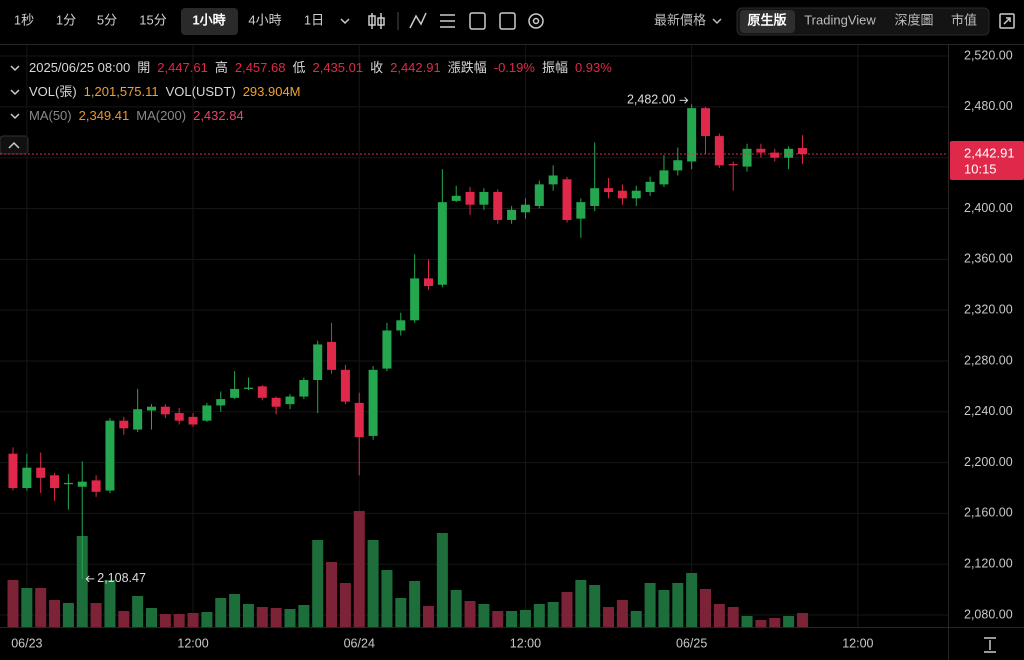  I want to click on interval-tab: 1分, so click(66, 19).